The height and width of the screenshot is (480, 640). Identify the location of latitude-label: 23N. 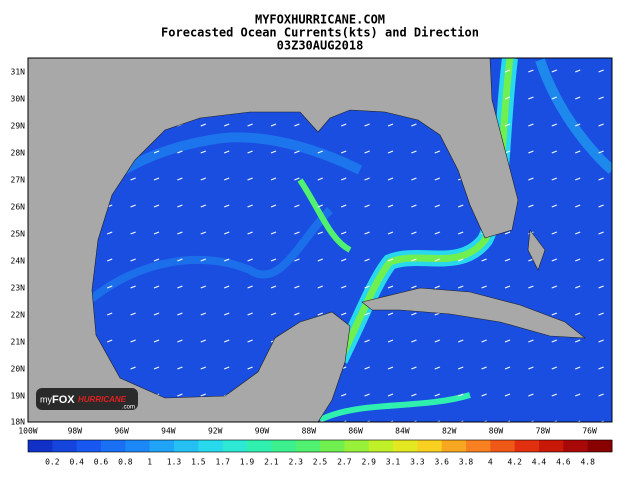
(18, 288).